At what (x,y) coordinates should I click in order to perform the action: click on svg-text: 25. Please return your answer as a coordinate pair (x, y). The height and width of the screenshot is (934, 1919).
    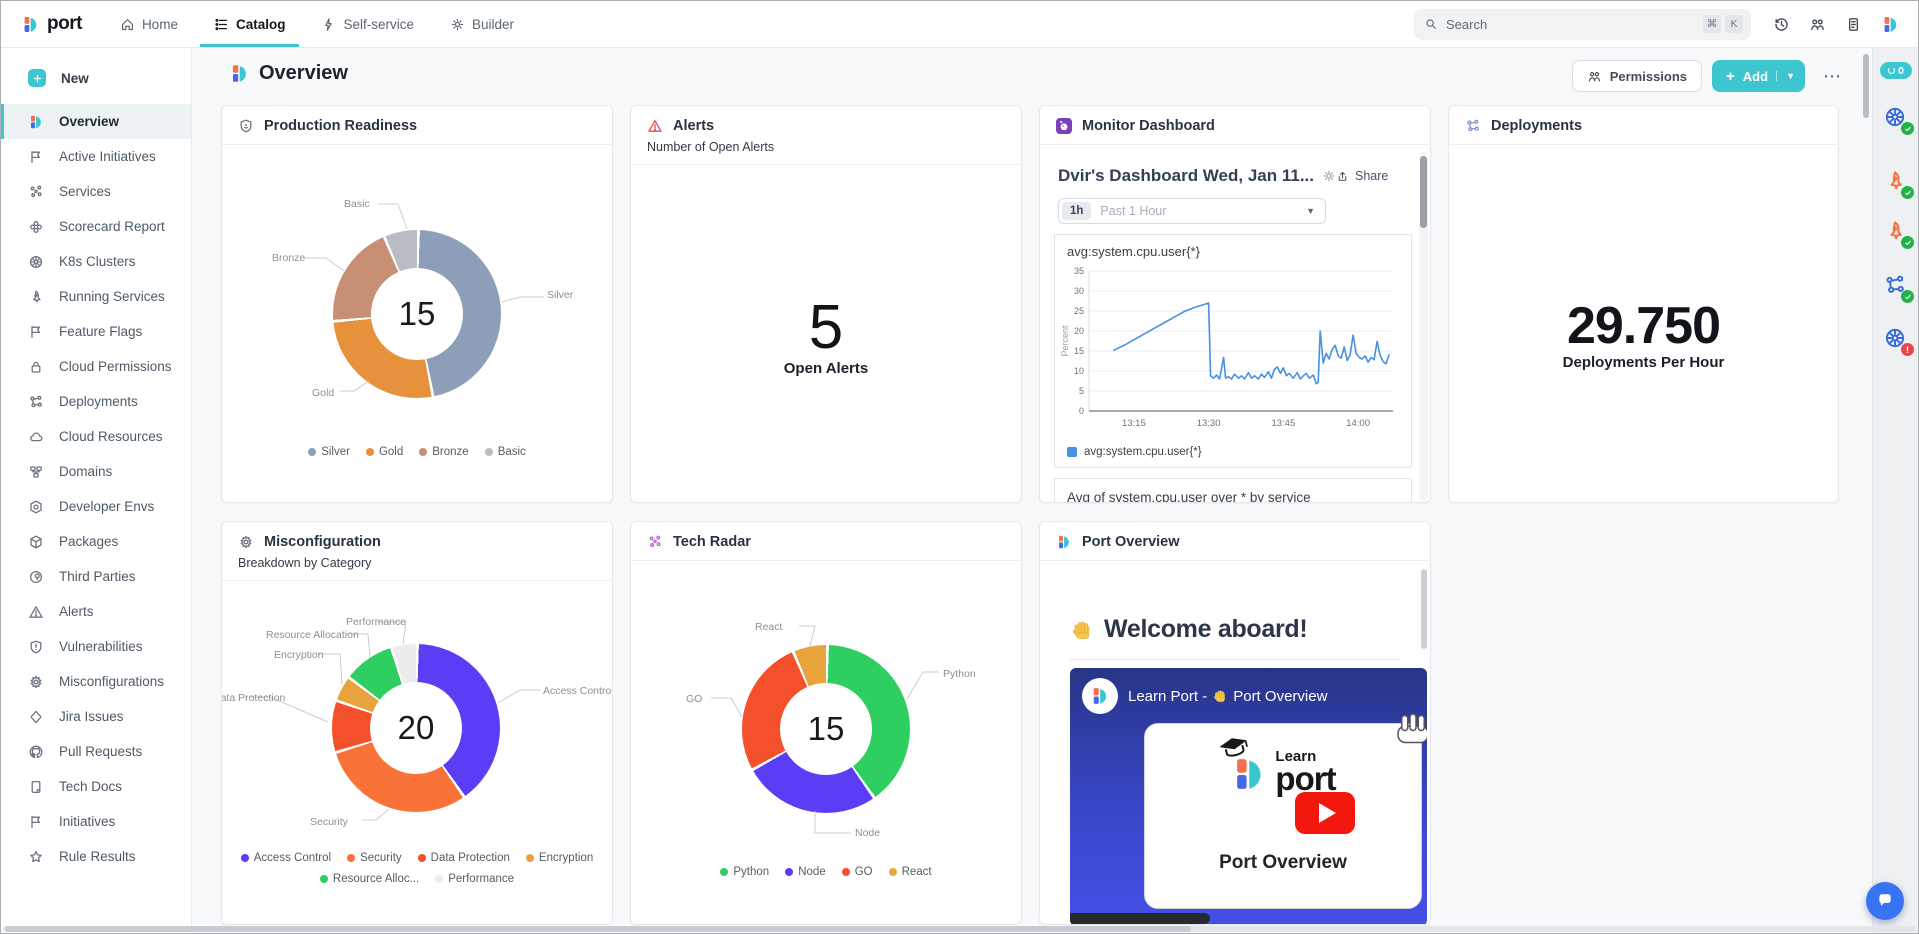
    Looking at the image, I should click on (1079, 311).